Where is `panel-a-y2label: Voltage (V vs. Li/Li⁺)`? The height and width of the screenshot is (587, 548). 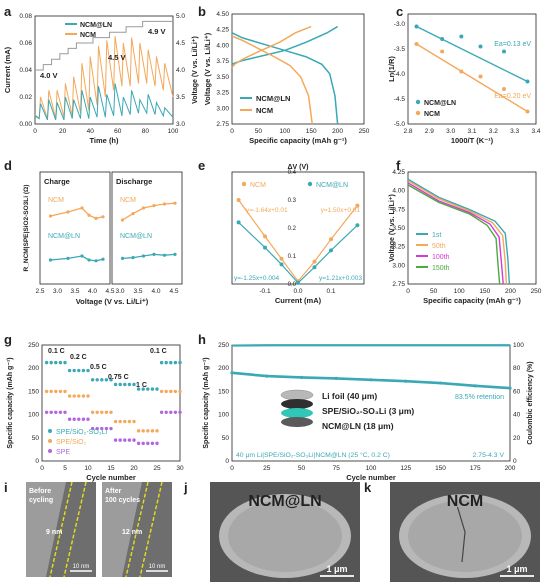
panel-a-y2label: Voltage (V vs. Li/Li⁺) is located at coordinates (195, 70).